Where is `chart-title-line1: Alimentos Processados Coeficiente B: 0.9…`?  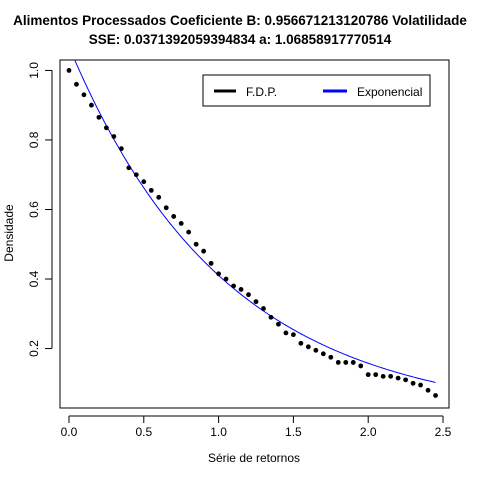 chart-title-line1: Alimentos Processados Coeficiente B: 0.9… is located at coordinates (240, 20).